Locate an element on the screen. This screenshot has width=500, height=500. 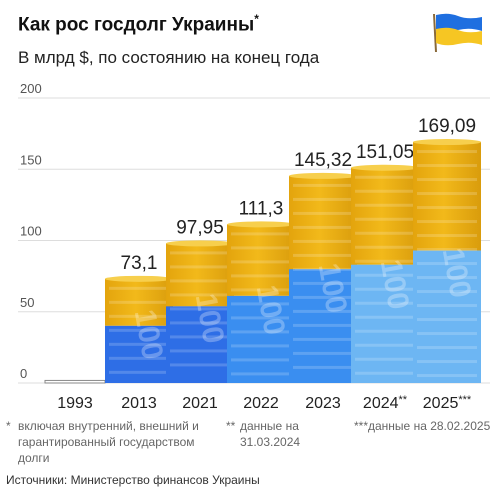
chart-subtitle: В млрд $, по состоянию на конец года is located at coordinates (169, 57).